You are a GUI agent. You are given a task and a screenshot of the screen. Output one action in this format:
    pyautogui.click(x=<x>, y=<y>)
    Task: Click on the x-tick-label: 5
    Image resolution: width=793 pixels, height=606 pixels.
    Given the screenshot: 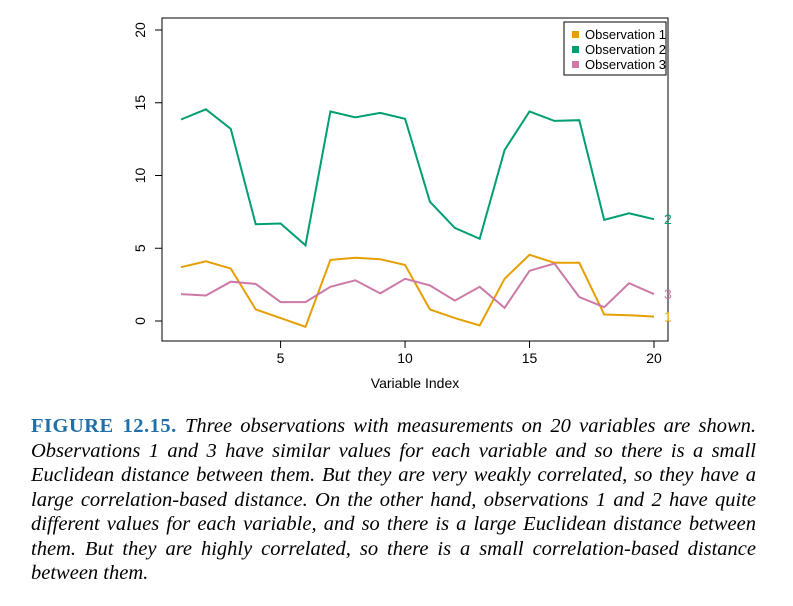 What is the action you would take?
    pyautogui.click(x=281, y=358)
    